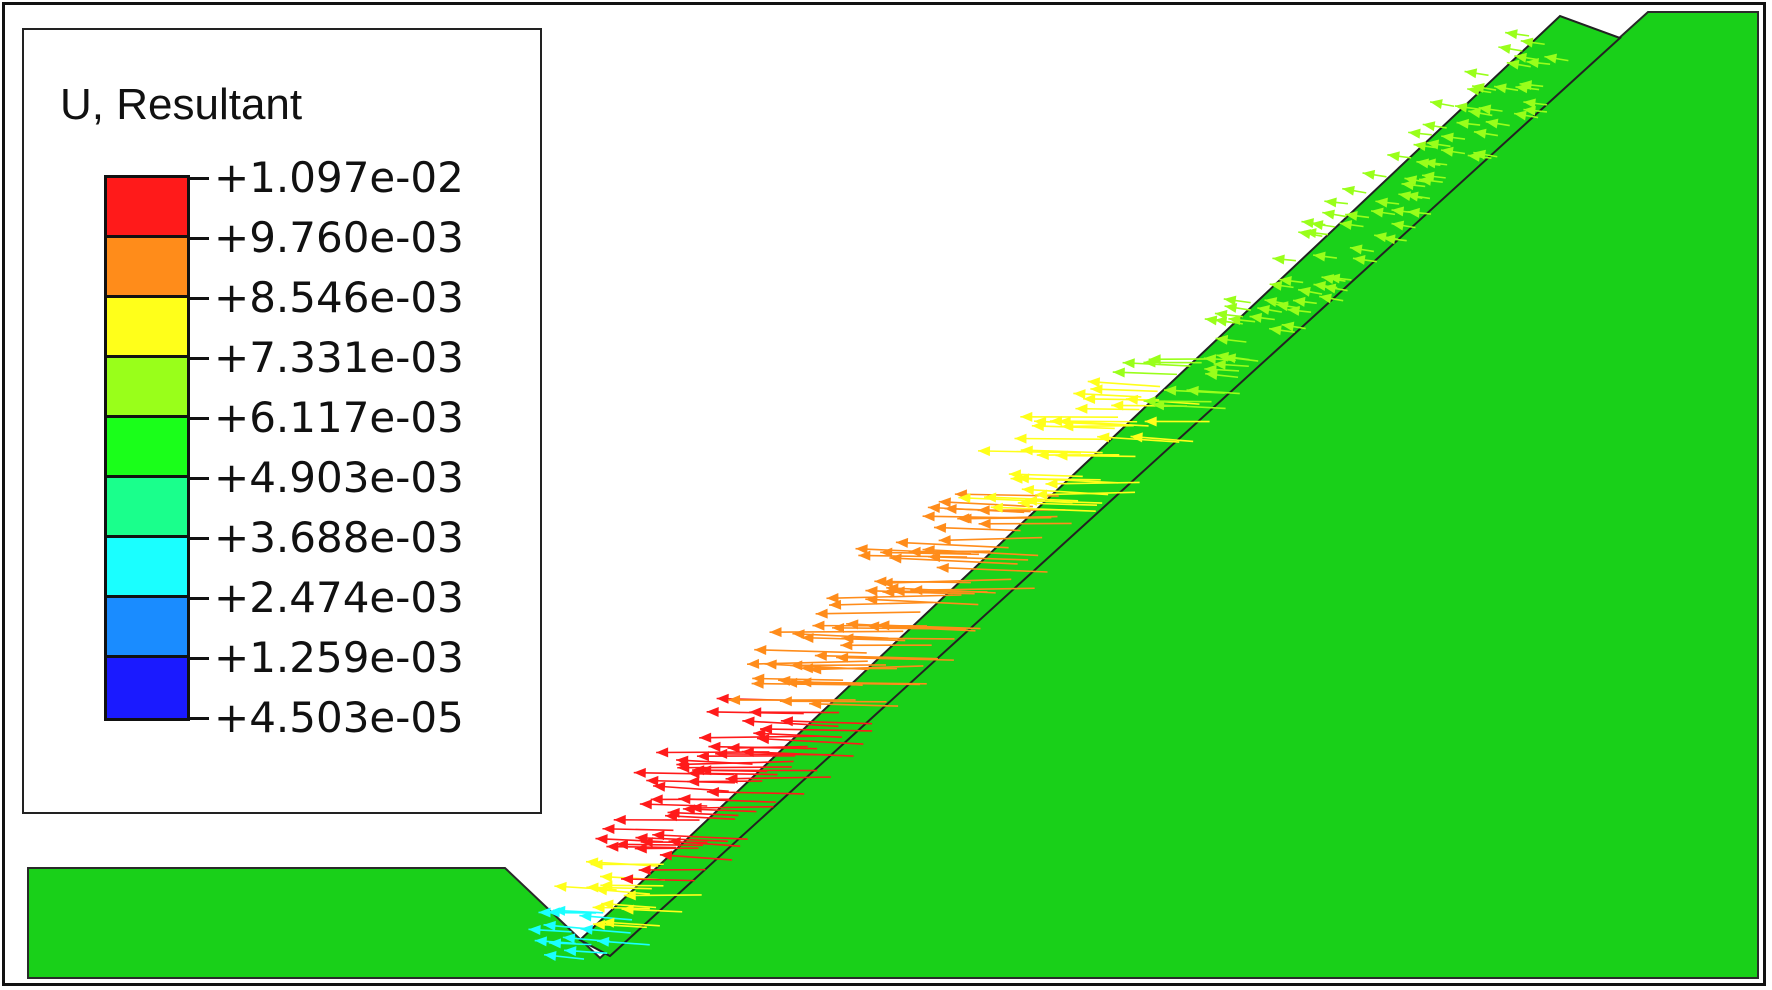 The image size is (1772, 990). What do you see at coordinates (181, 104) in the screenshot?
I see `legend-title: U, Resultant` at bounding box center [181, 104].